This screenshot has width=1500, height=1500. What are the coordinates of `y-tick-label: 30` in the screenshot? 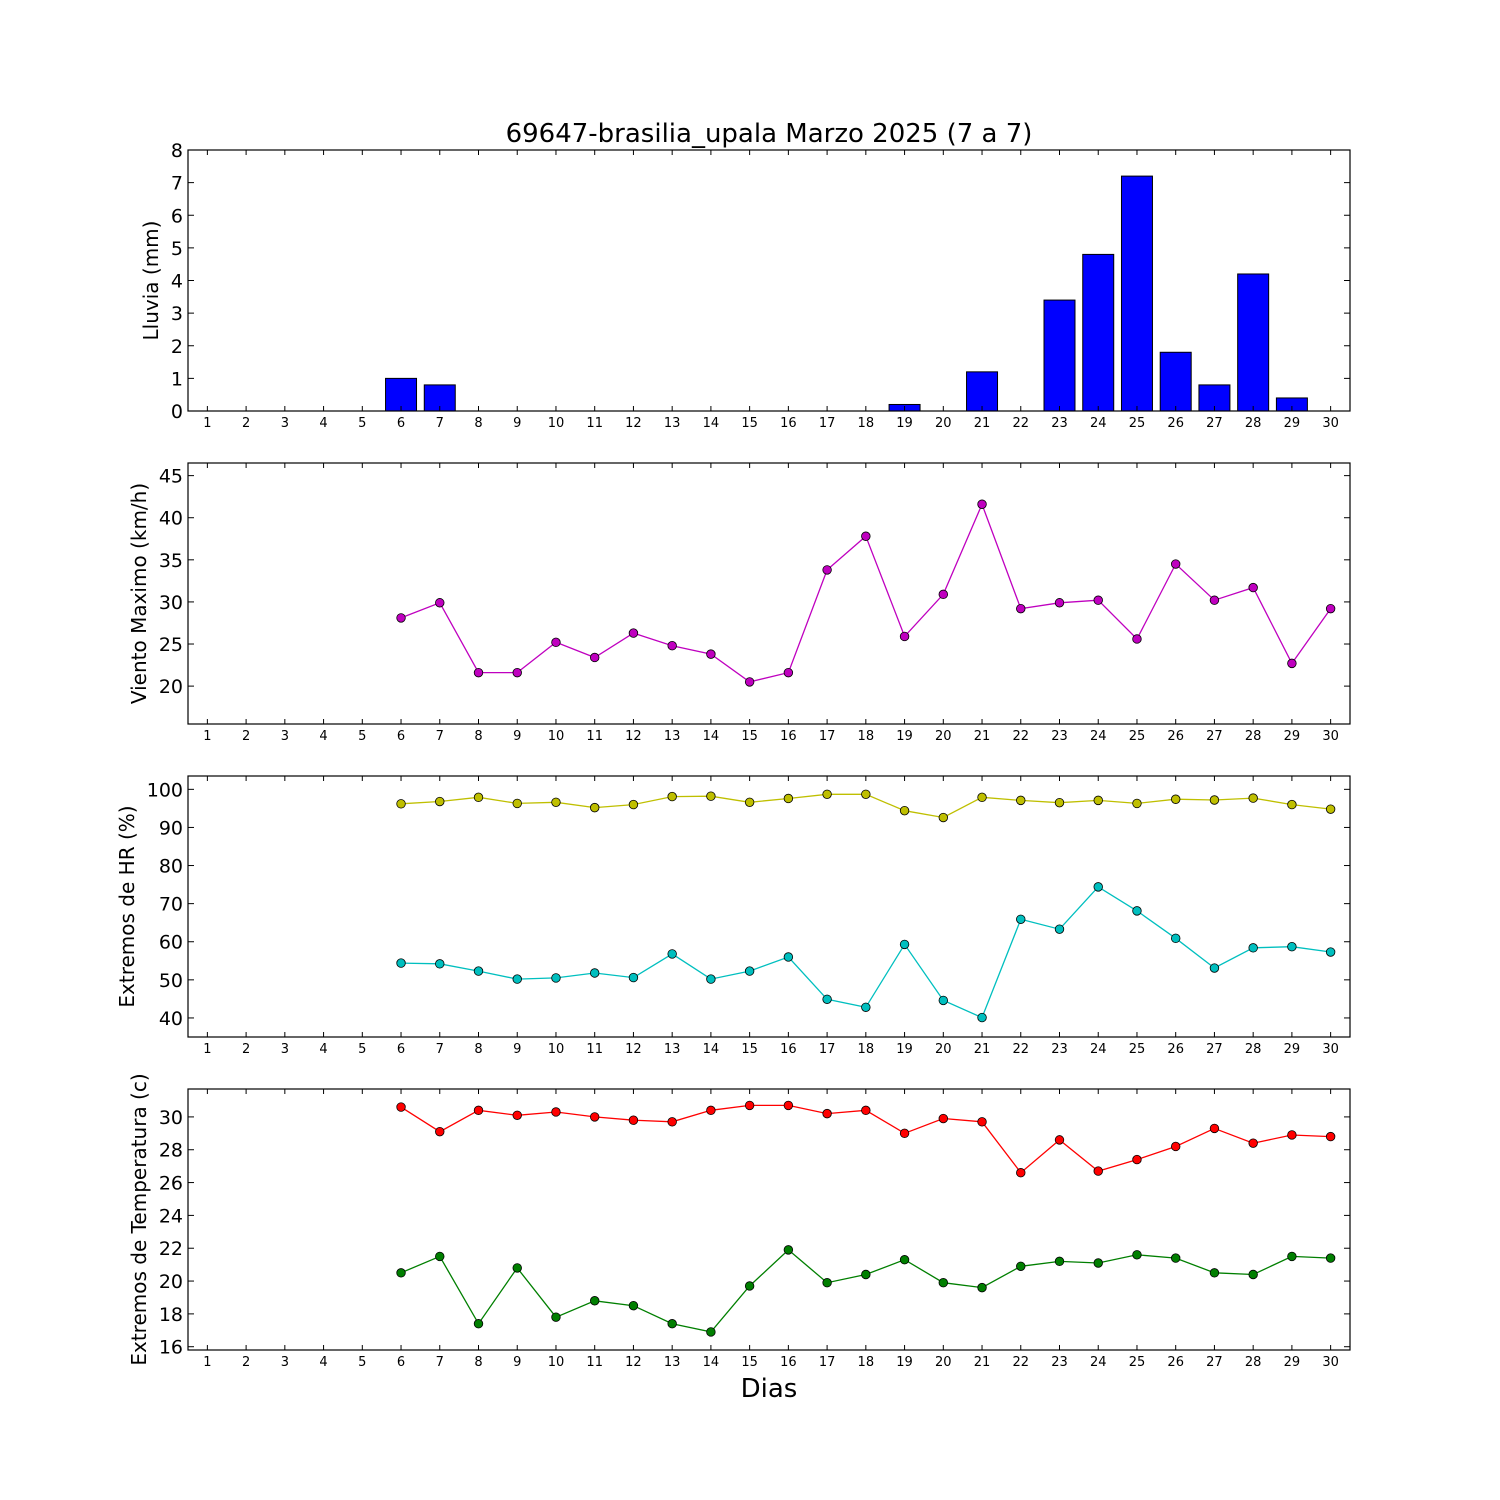 It's located at (171, 1118).